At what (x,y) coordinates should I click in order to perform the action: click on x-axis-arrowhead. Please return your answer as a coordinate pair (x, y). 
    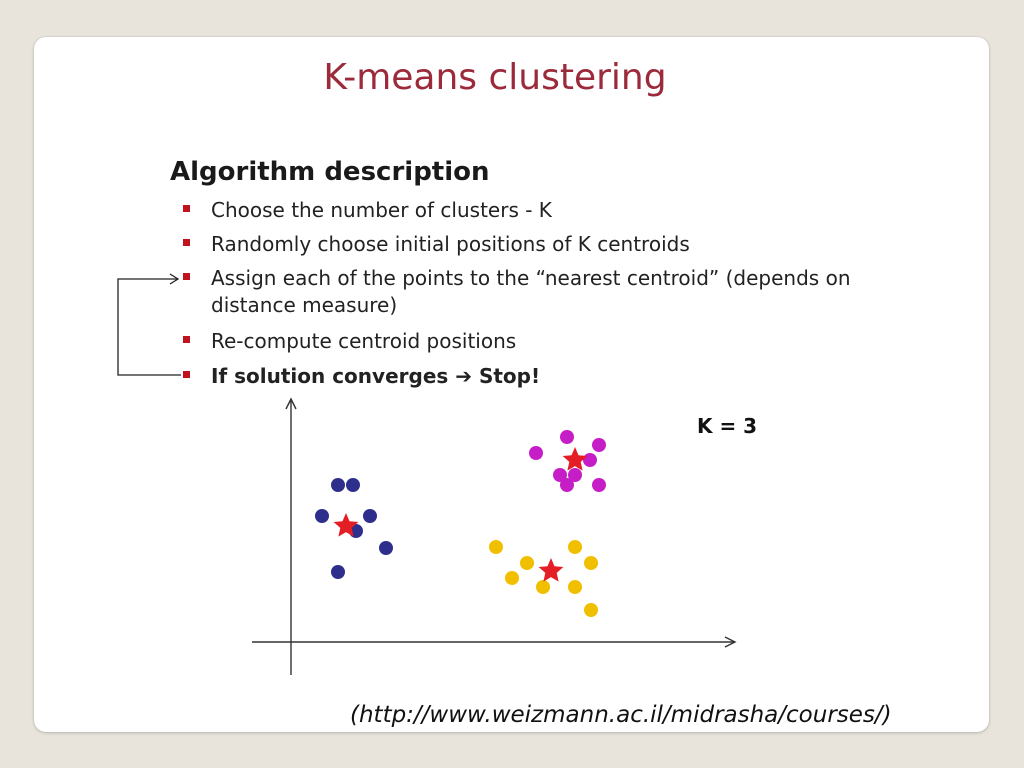
    Looking at the image, I should click on (730, 642).